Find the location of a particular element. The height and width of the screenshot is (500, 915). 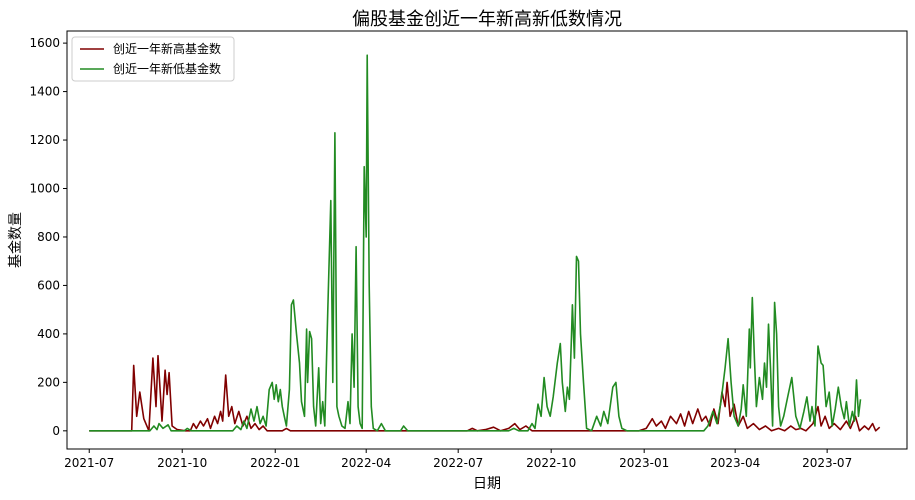

legend-label-new-low: 创近一年新低基金数 is located at coordinates (167, 68).